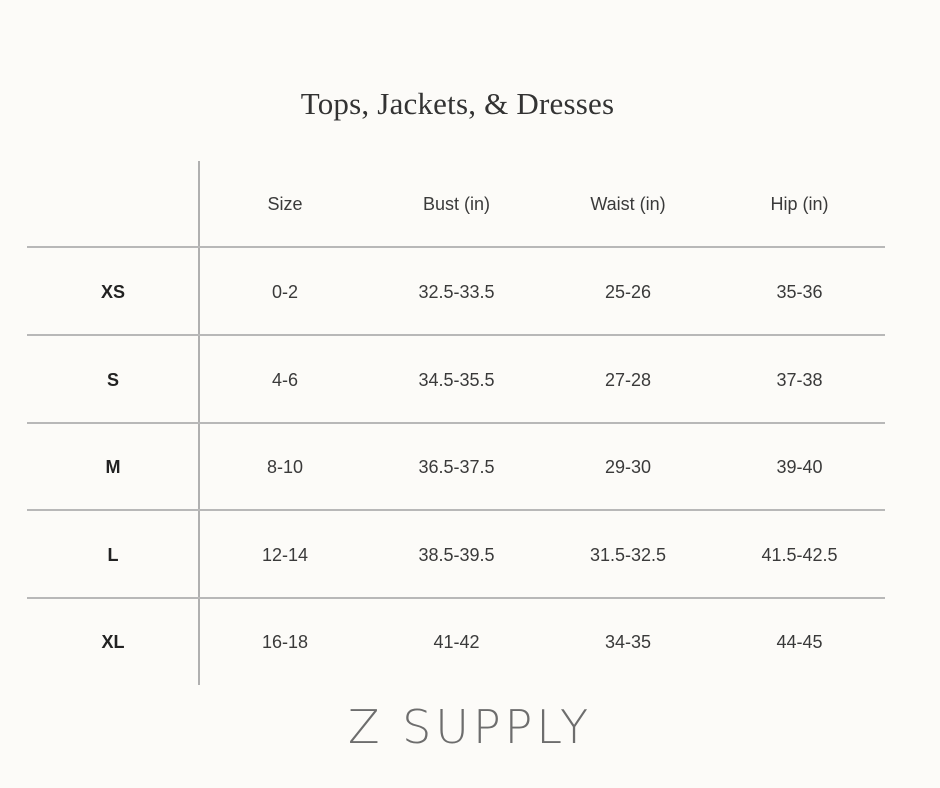  What do you see at coordinates (628, 466) in the screenshot?
I see `table-cell: 29-30` at bounding box center [628, 466].